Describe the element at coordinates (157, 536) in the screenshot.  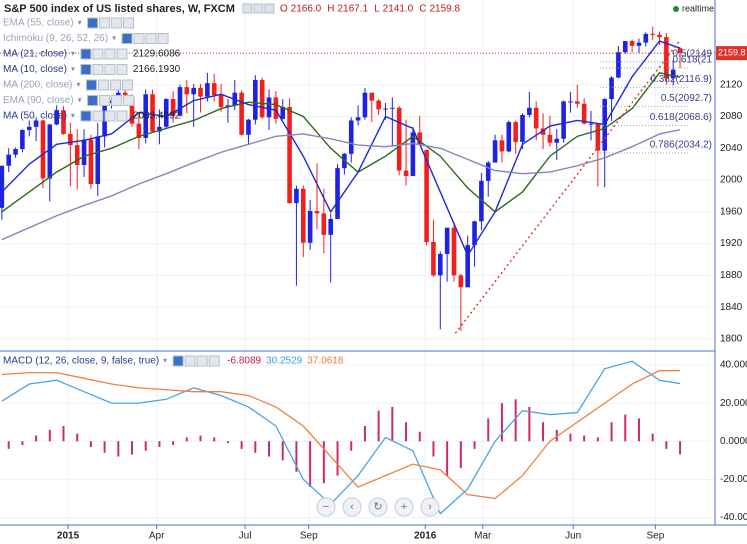
I see `x-tick-label: Apr` at that location.